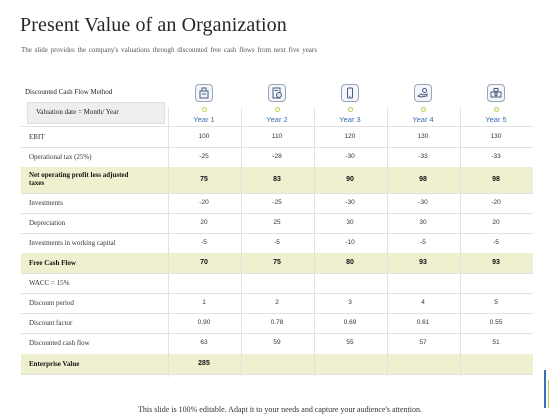 The width and height of the screenshot is (560, 420). Describe the element at coordinates (204, 302) in the screenshot. I see `table-cell: 1` at that location.